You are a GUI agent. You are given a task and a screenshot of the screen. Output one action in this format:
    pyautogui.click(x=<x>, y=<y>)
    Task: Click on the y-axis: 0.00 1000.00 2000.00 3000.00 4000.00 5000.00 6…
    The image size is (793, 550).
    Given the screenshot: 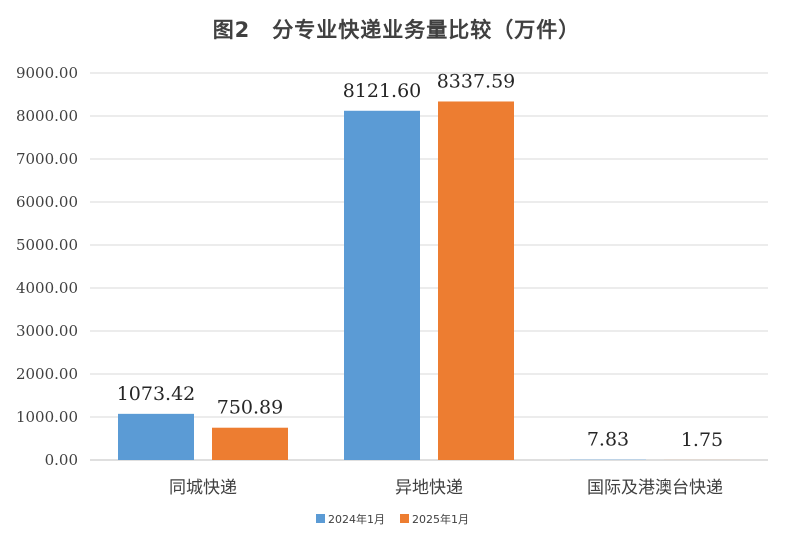 What is the action you would take?
    pyautogui.click(x=47, y=266)
    